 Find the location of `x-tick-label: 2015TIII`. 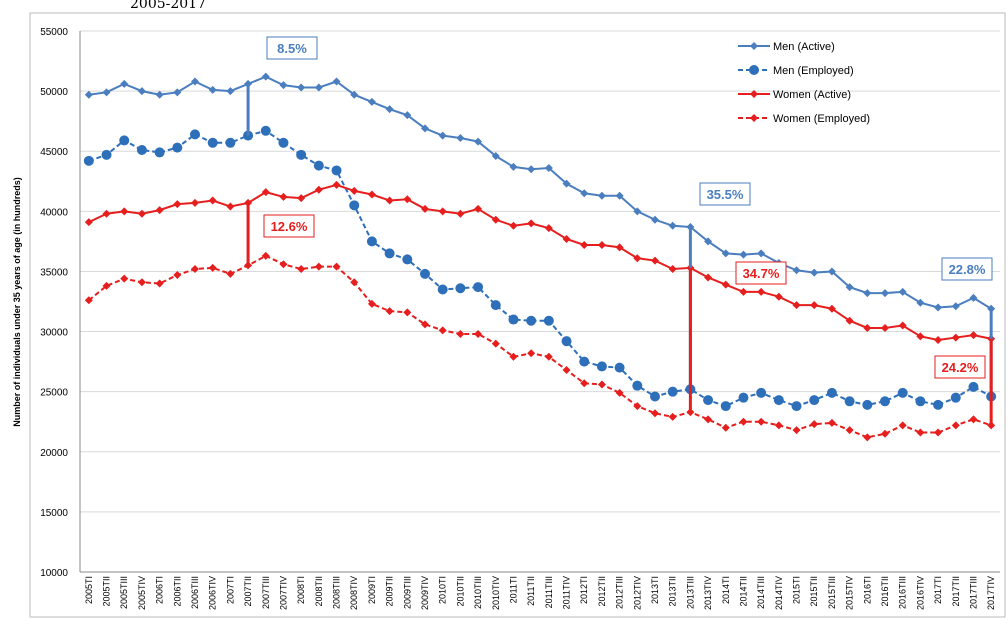

x-tick-label: 2015TIII is located at coordinates (832, 592).